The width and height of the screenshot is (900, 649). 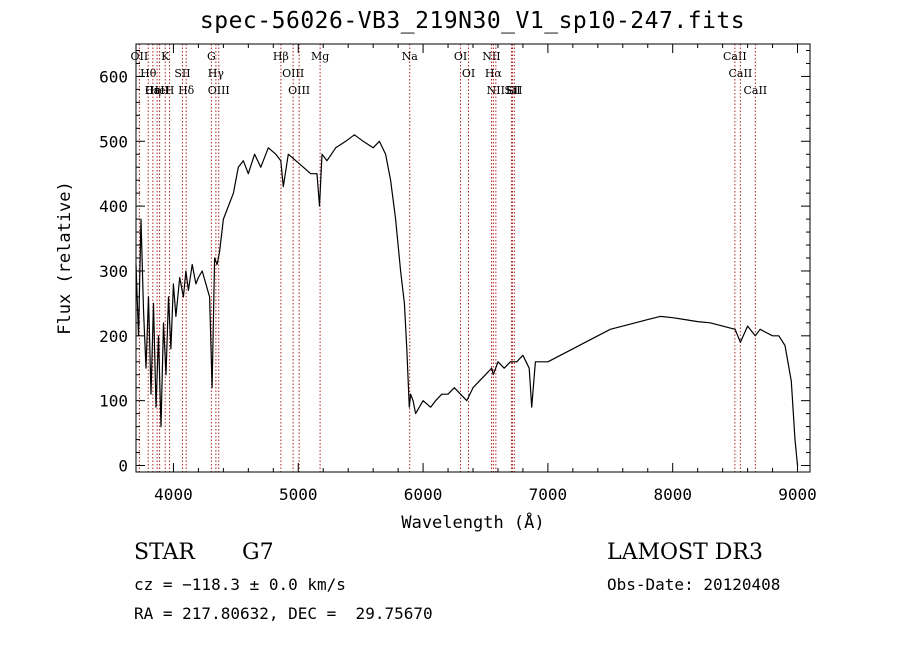 What do you see at coordinates (211, 56) in the screenshot?
I see `line-marker-label: G` at bounding box center [211, 56].